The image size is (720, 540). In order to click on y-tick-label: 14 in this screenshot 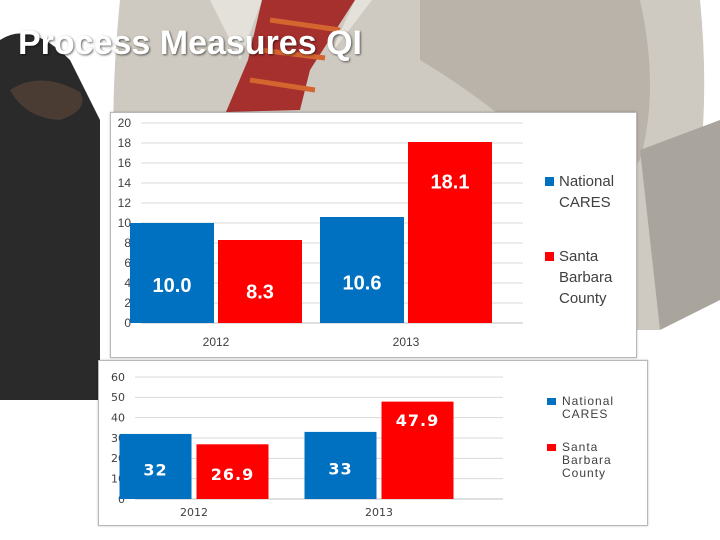, I will do `click(125, 183)`.